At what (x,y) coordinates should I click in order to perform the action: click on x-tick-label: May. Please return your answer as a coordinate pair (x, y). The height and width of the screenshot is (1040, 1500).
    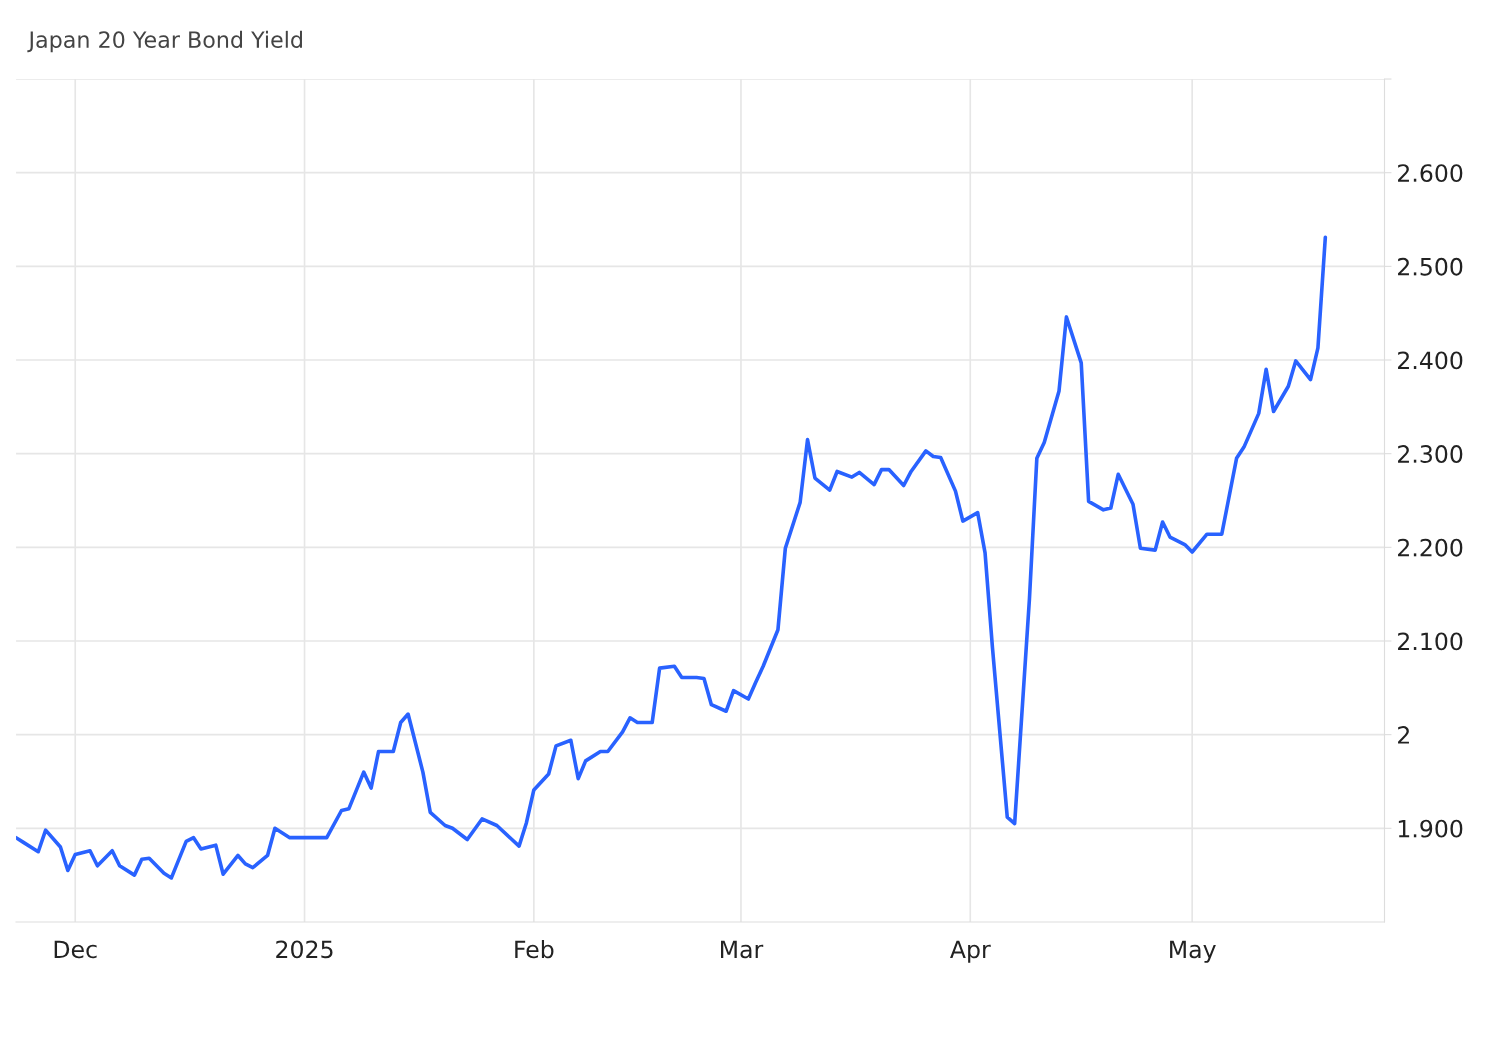
    Looking at the image, I should click on (1193, 951).